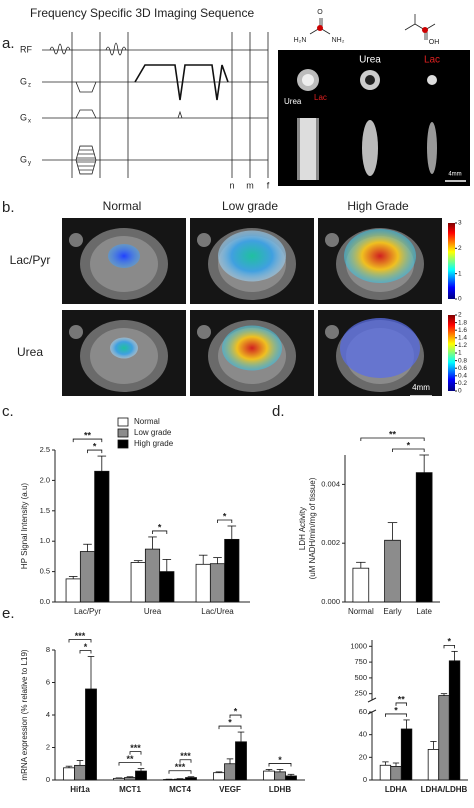  I want to click on x-tick-label: Lac/Urea, so click(217, 611).